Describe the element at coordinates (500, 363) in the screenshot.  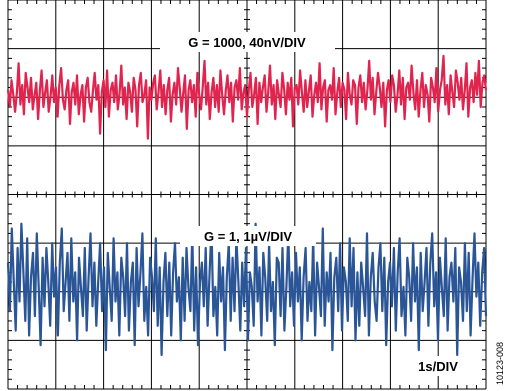
I see `figure-id: 10123-008` at that location.